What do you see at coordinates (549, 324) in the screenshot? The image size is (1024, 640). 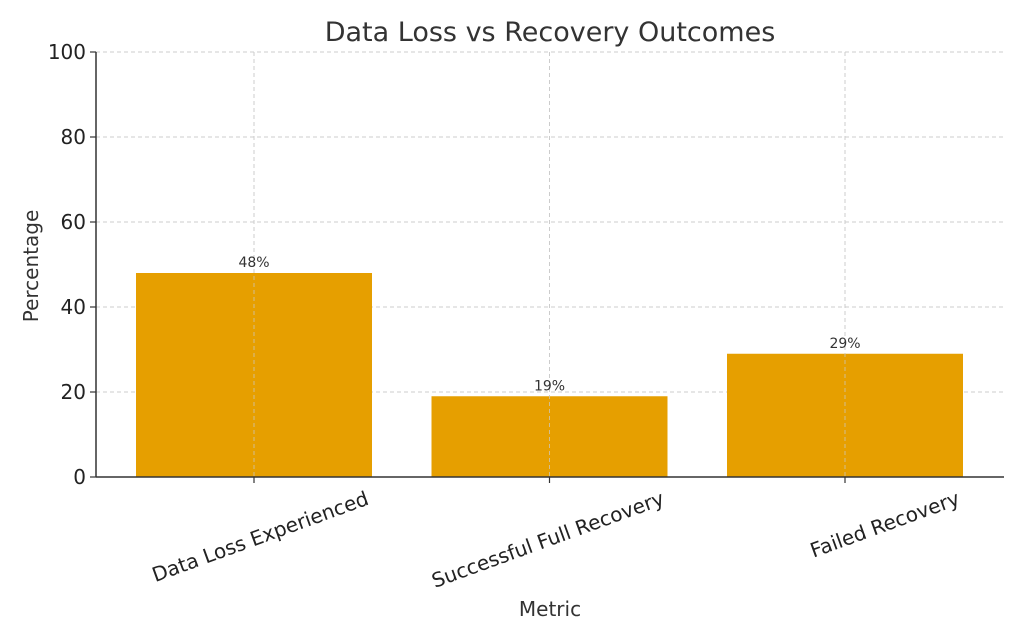 I see `data-labels: 48% 19% 29%` at bounding box center [549, 324].